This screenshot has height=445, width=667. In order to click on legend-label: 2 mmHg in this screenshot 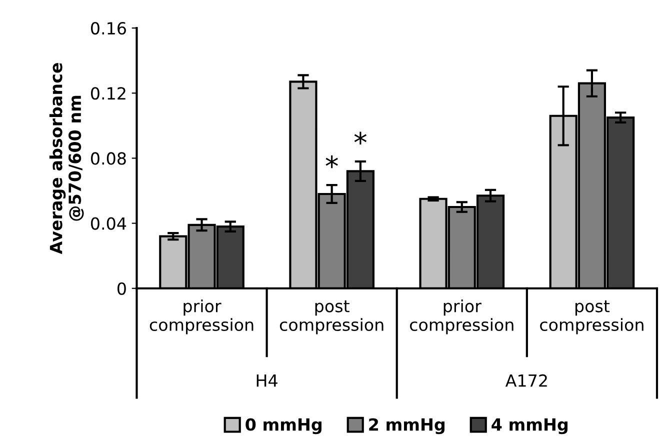, I will do `click(406, 426)`.